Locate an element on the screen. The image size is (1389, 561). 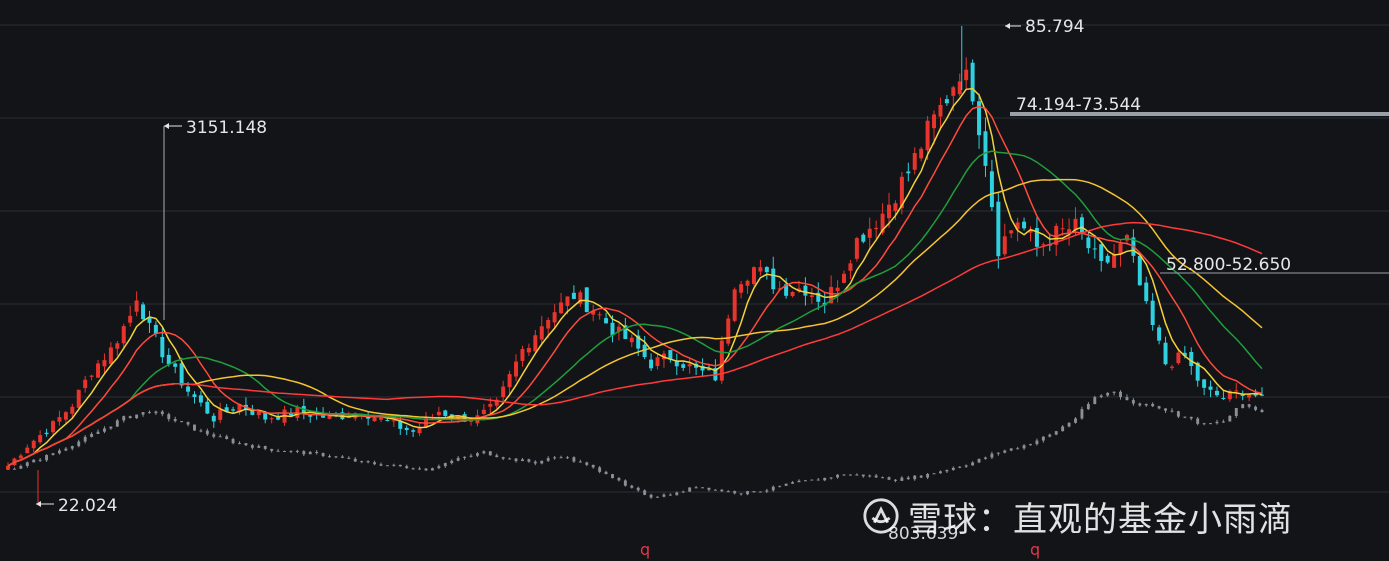
high-label: 85.794 is located at coordinates (1054, 27).